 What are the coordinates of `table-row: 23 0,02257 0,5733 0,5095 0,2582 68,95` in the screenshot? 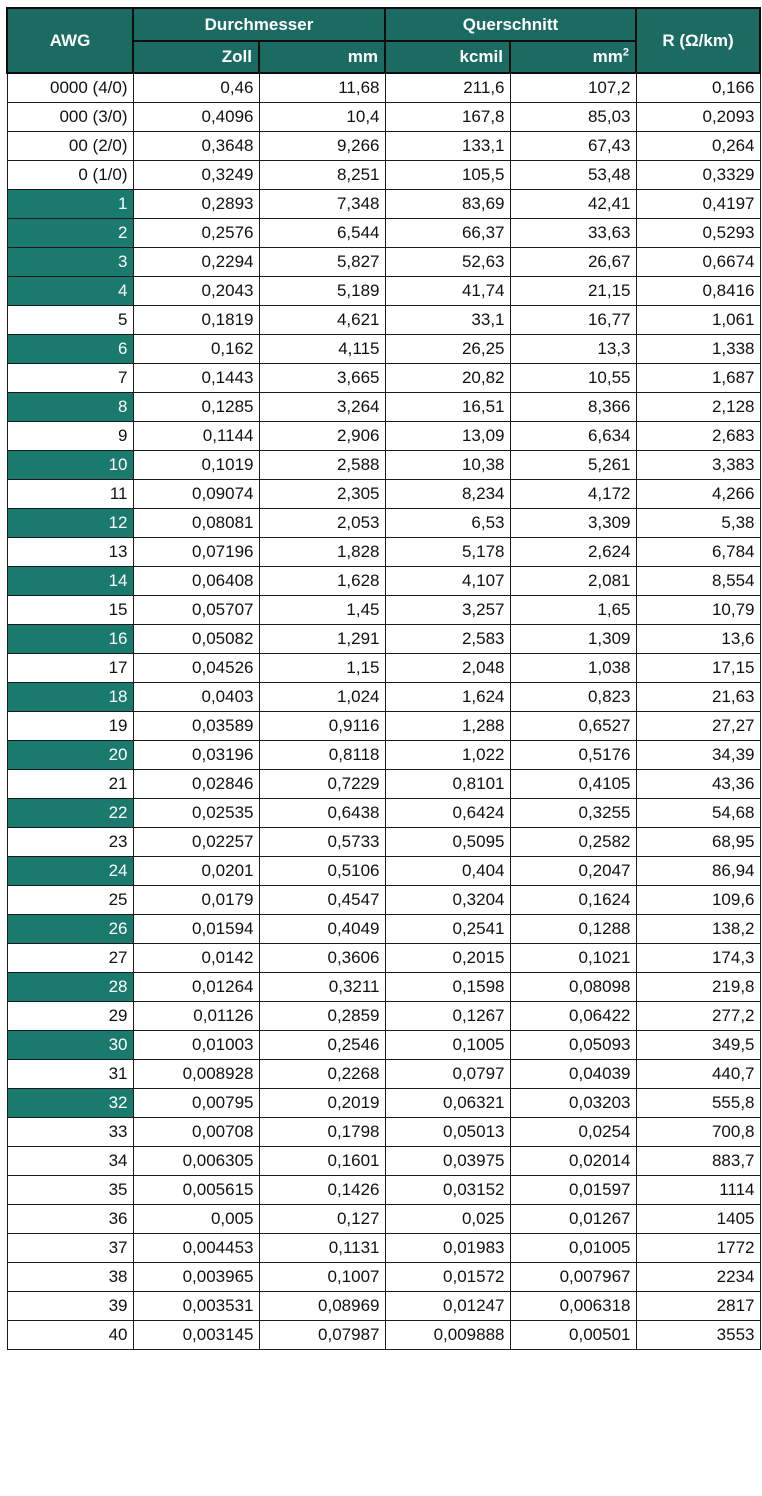 It's located at (383, 842).